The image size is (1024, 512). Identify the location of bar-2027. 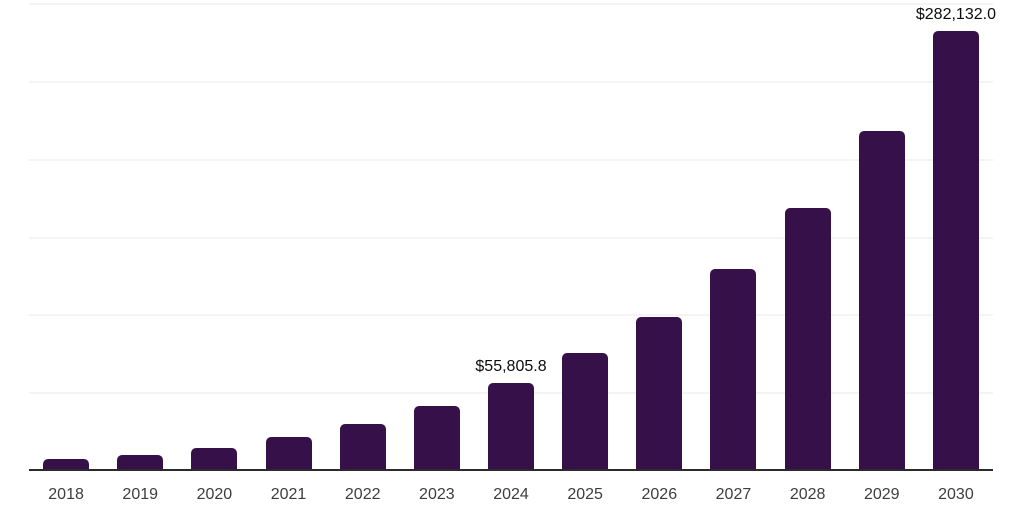
(733, 369).